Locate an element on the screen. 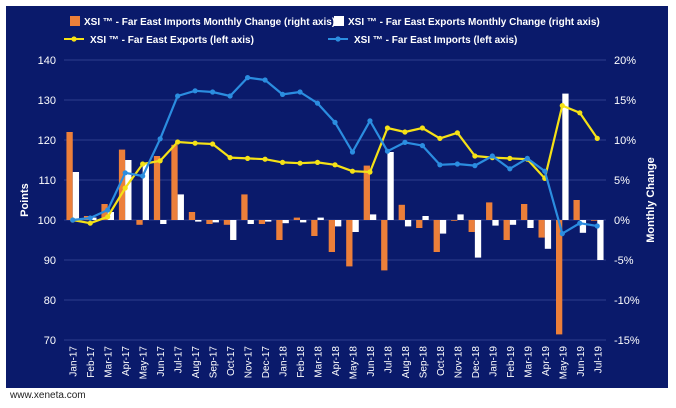 Image resolution: width=676 pixels, height=408 pixels. right-axis-tick-label: -15% is located at coordinates (627, 341).